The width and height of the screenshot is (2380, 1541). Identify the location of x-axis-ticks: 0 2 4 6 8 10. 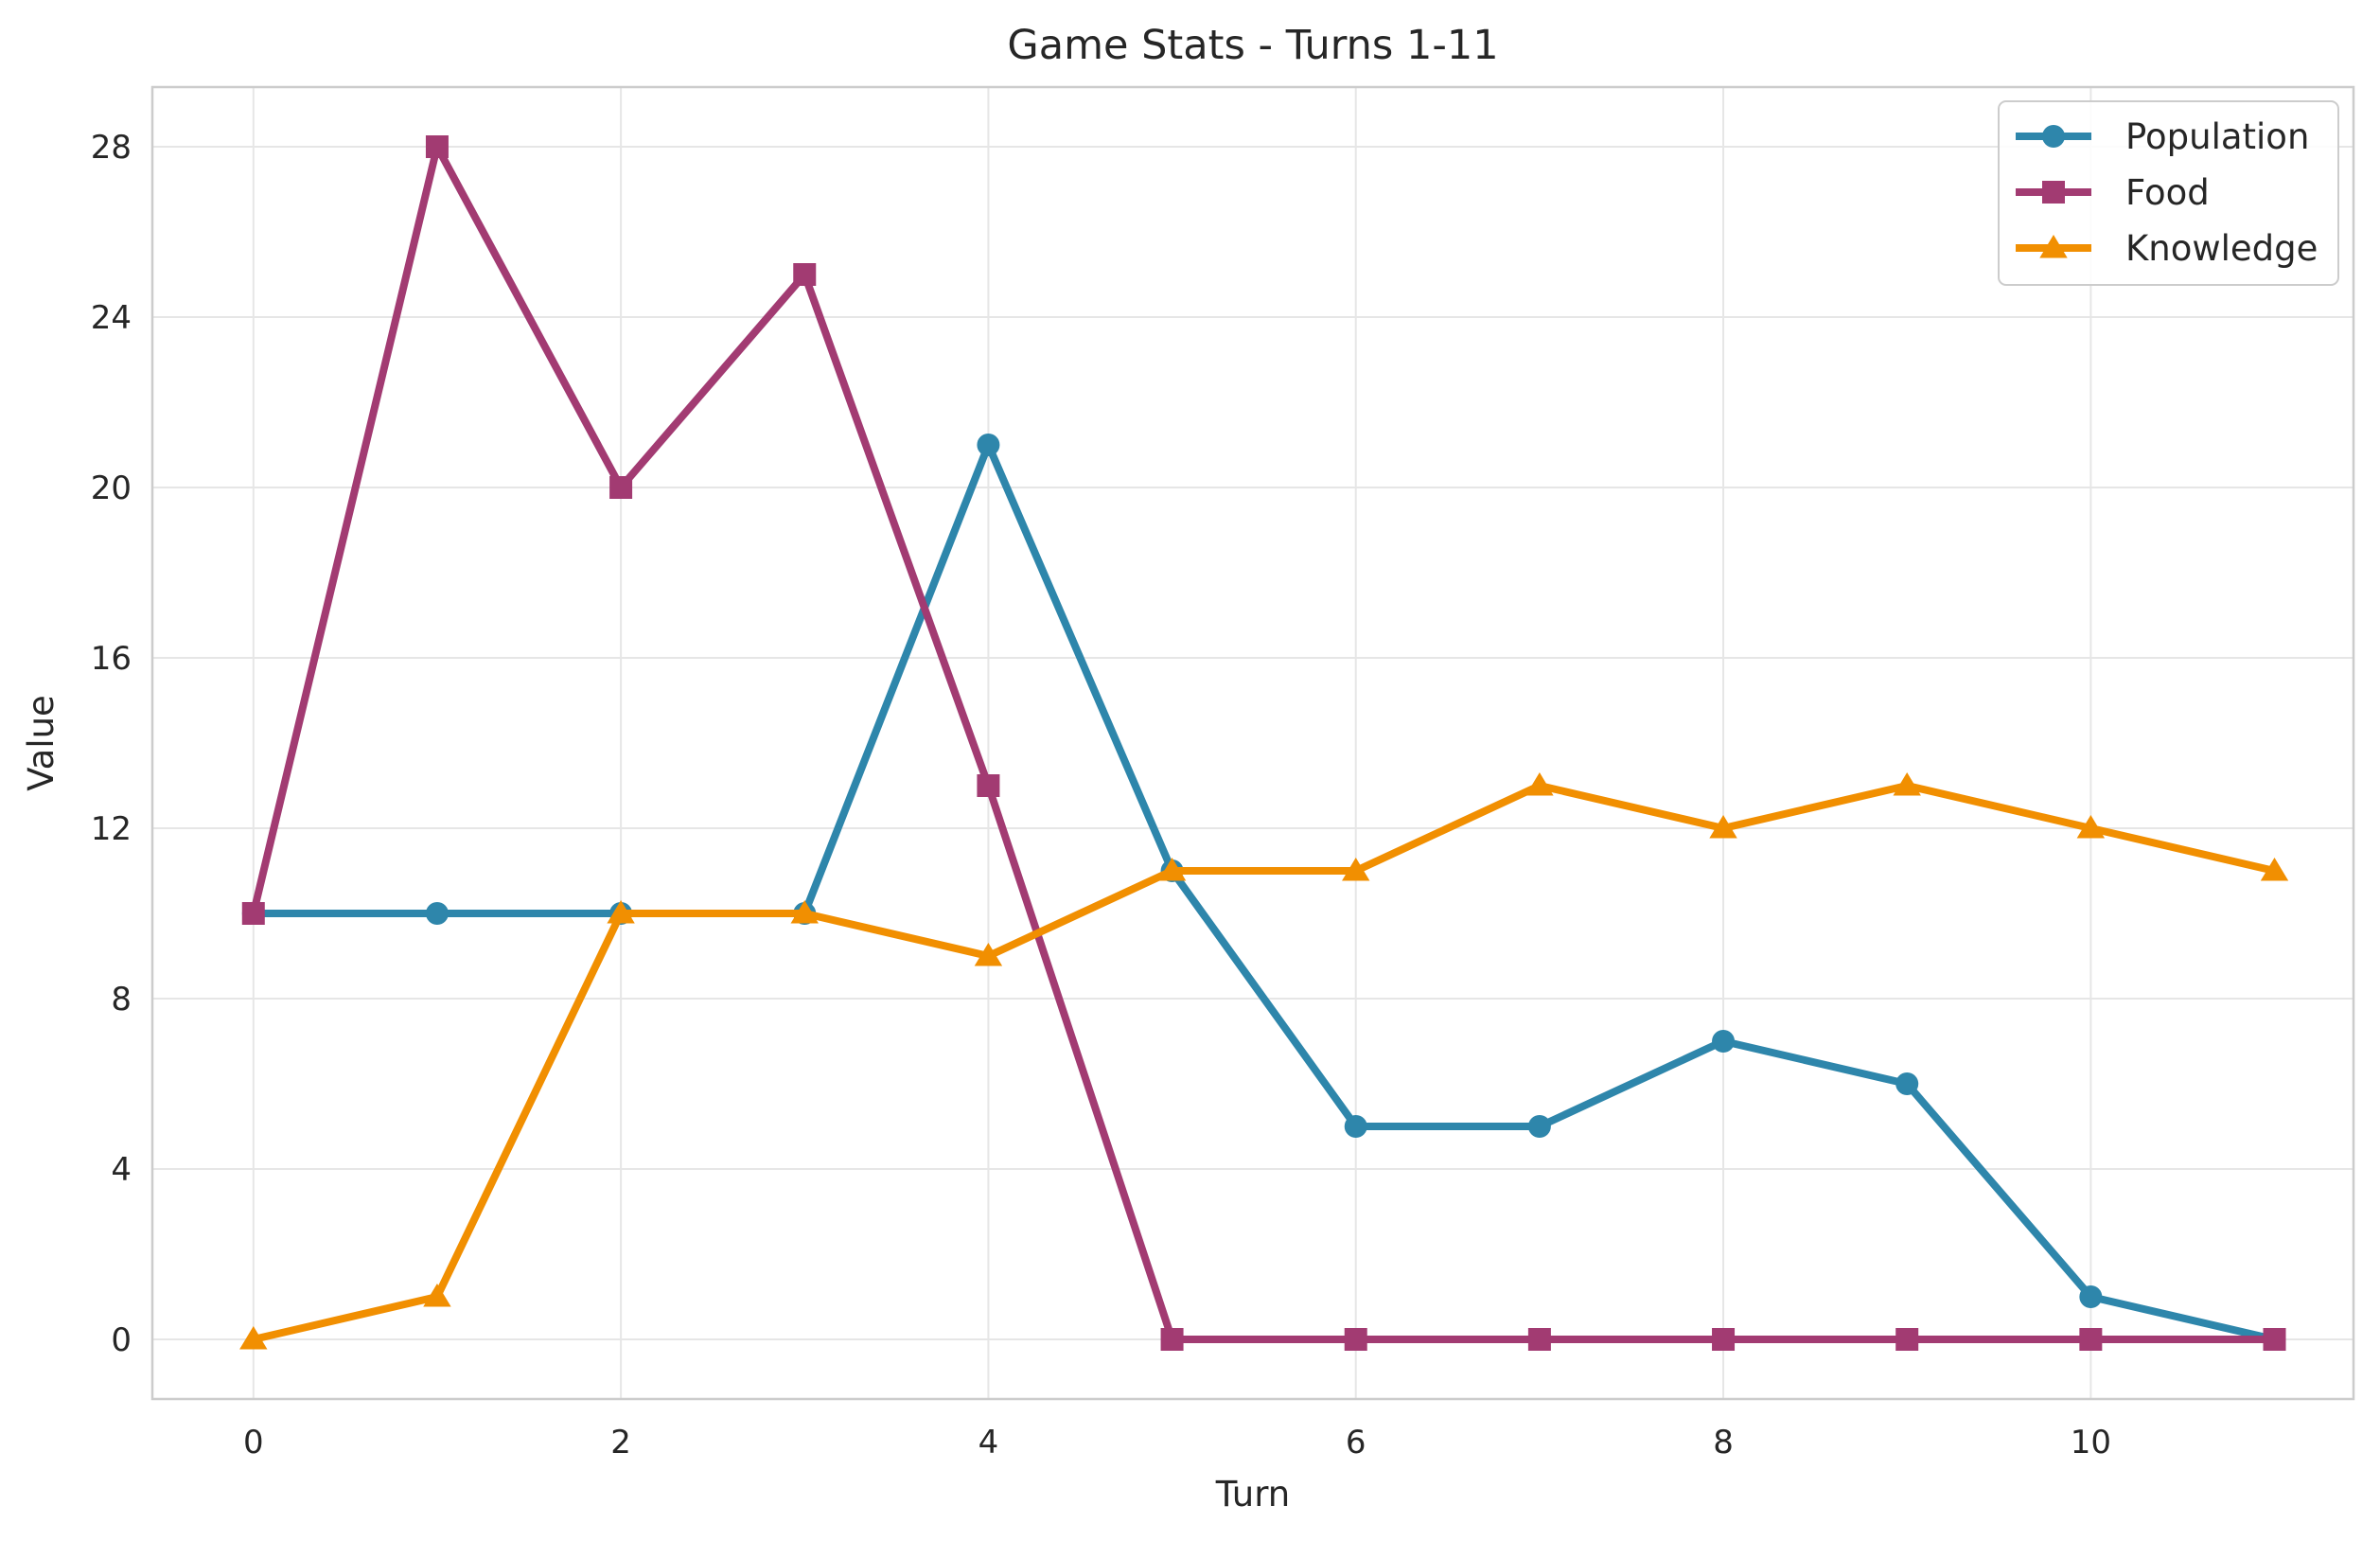
(1177, 1442).